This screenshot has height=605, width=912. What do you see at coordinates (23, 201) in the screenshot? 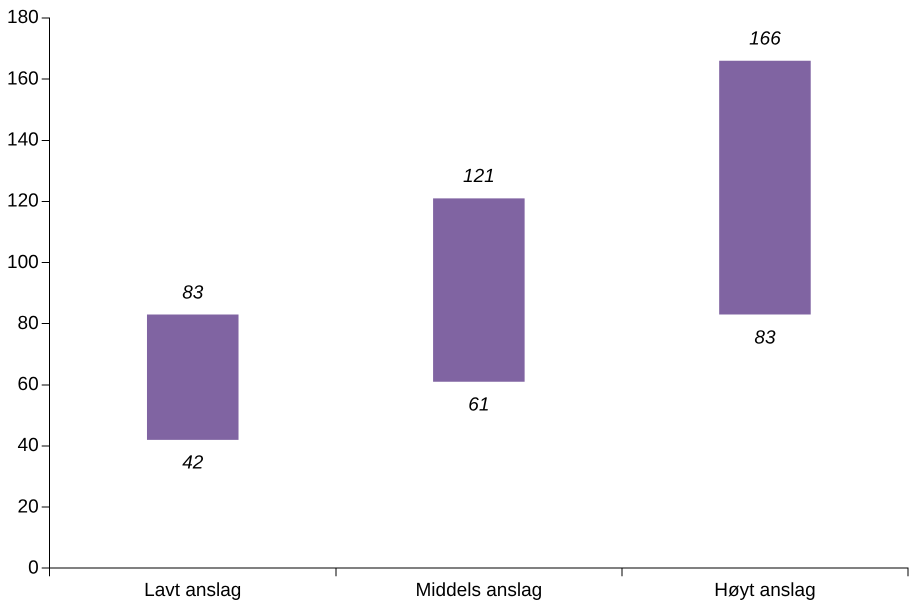
I see `y-tick-label: 120` at bounding box center [23, 201].